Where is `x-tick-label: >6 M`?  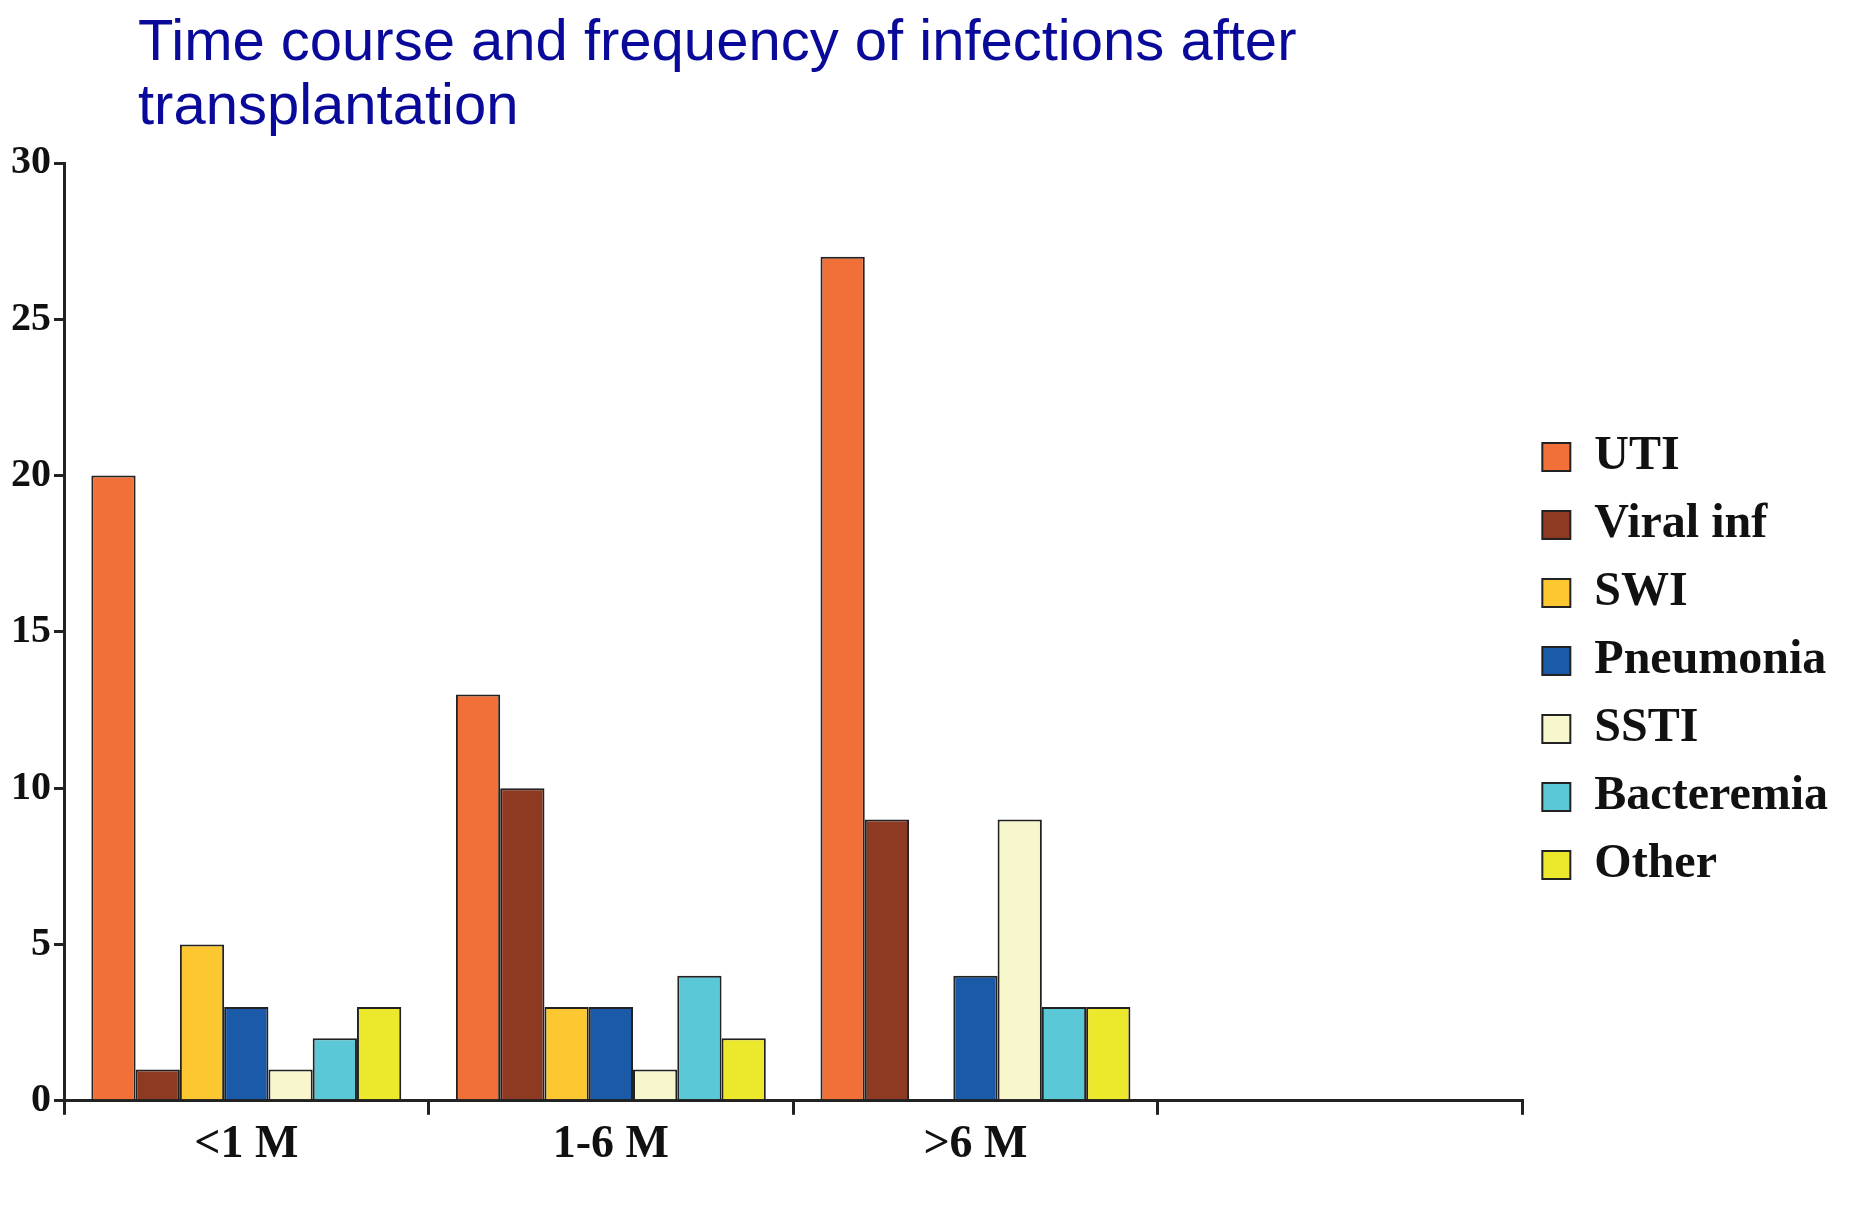
x-tick-label: >6 M is located at coordinates (975, 1141).